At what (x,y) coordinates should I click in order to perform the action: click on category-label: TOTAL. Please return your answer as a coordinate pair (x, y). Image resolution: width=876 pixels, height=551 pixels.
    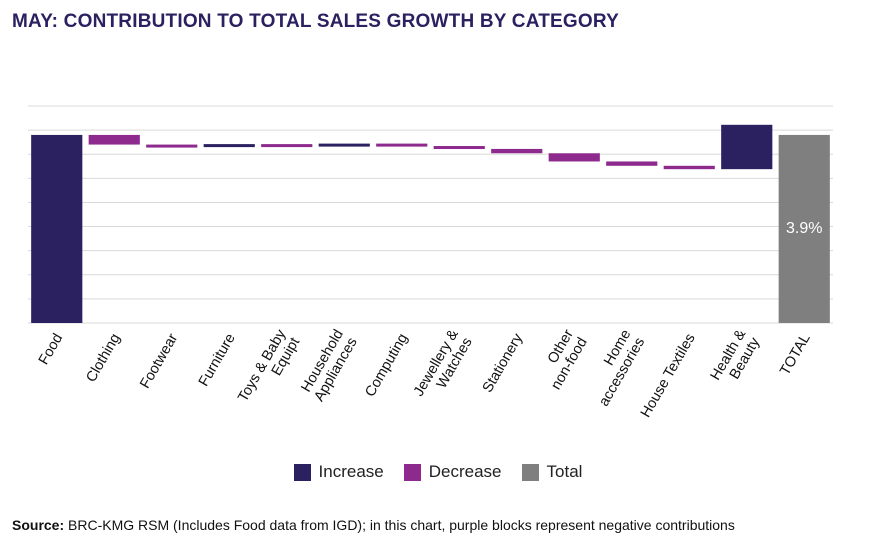
    Looking at the image, I should click on (795, 354).